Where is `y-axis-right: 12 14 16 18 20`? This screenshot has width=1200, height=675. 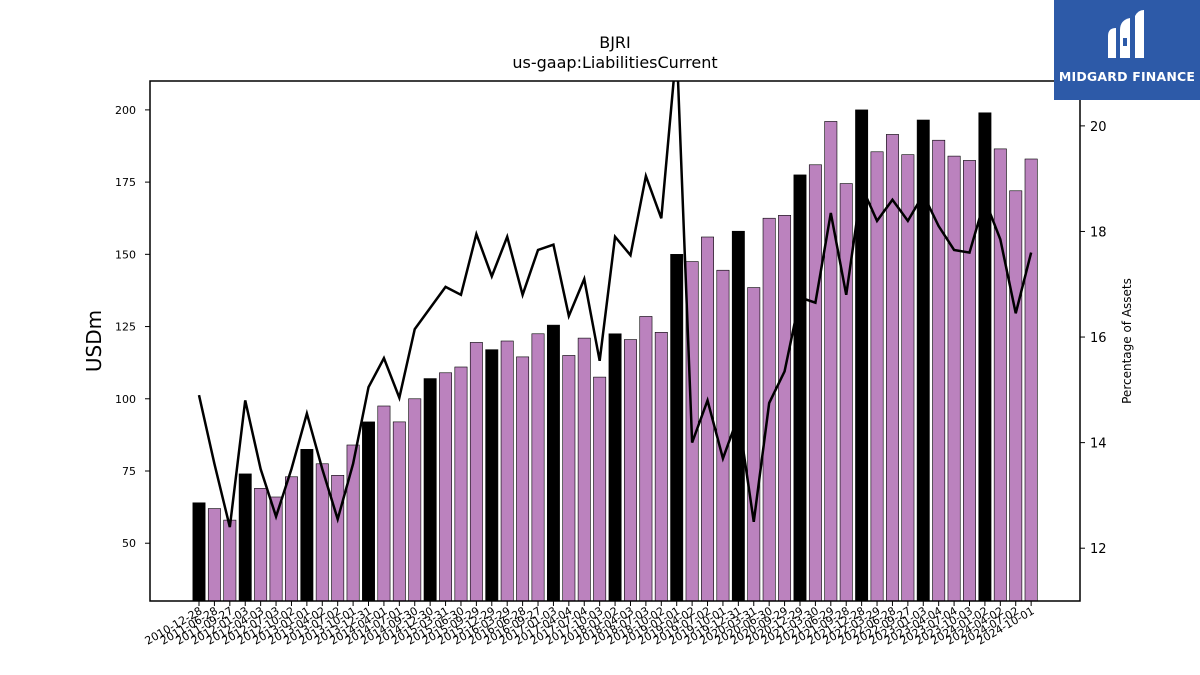 y-axis-right: 12 14 16 18 20 is located at coordinates (1093, 338).